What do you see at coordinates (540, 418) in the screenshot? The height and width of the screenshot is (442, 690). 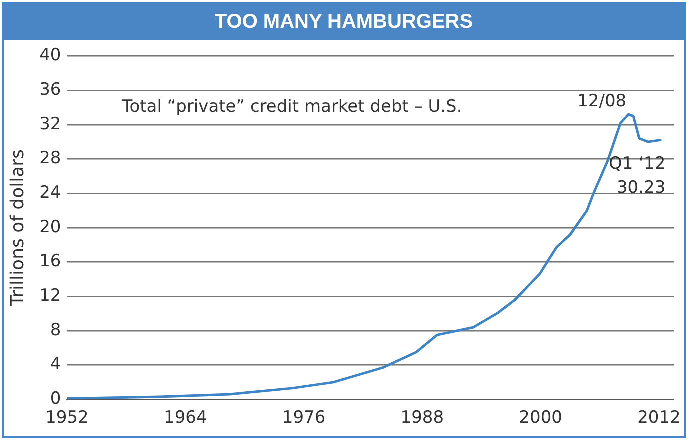 I see `x-tick-label: 2000` at bounding box center [540, 418].